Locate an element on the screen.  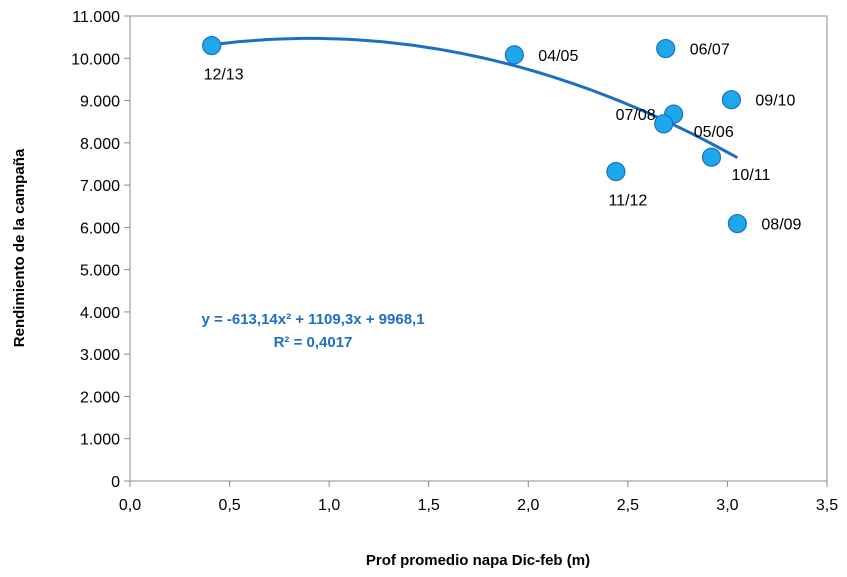
x-tick-label: 0,5 is located at coordinates (229, 505).